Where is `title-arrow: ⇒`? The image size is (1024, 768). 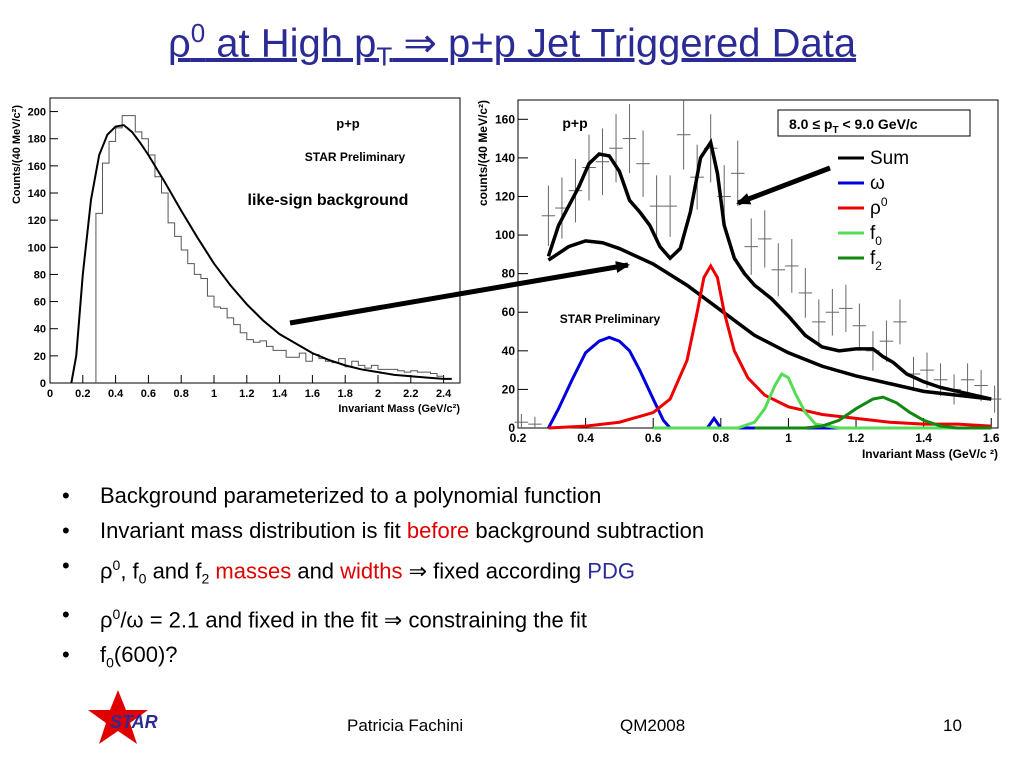 title-arrow: ⇒ is located at coordinates (420, 43).